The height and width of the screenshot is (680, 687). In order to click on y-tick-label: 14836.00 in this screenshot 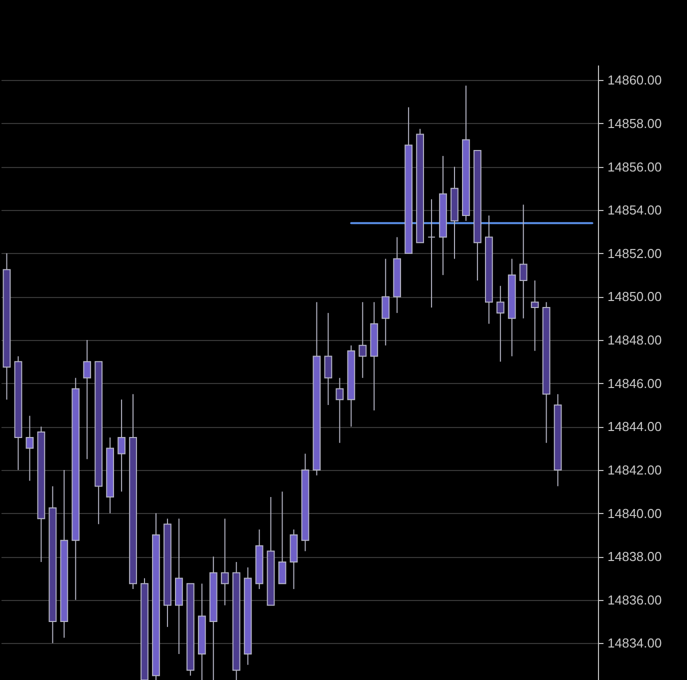, I will do `click(635, 600)`.